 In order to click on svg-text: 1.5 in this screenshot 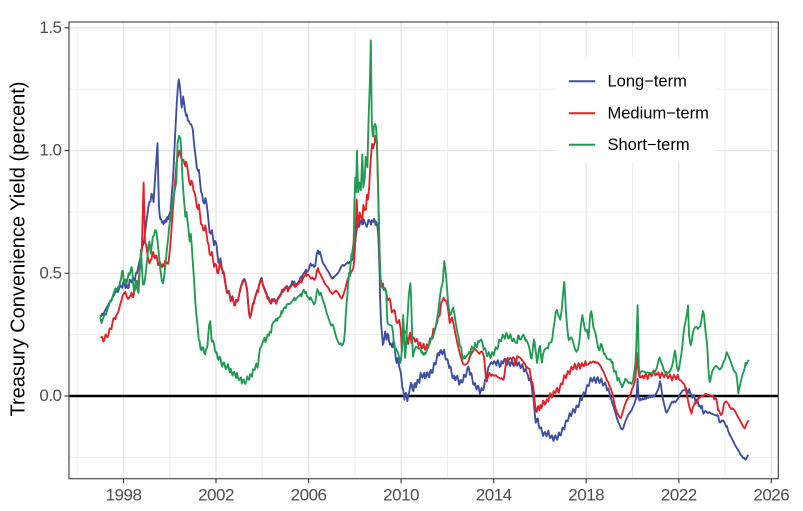, I will do `click(50, 27)`.